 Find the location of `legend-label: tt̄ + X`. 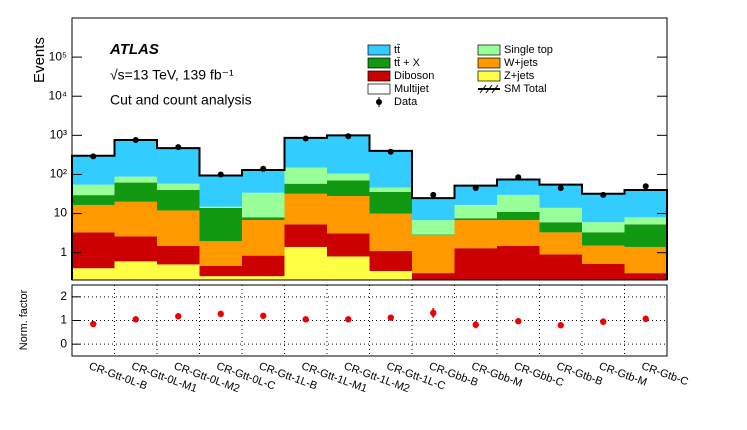

legend-label: tt̄ + X is located at coordinates (407, 63).